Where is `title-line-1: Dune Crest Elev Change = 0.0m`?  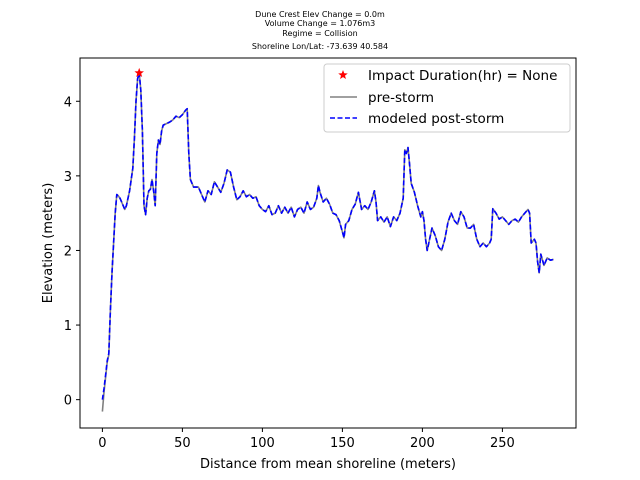 title-line-1: Dune Crest Elev Change = 0.0m is located at coordinates (320, 14).